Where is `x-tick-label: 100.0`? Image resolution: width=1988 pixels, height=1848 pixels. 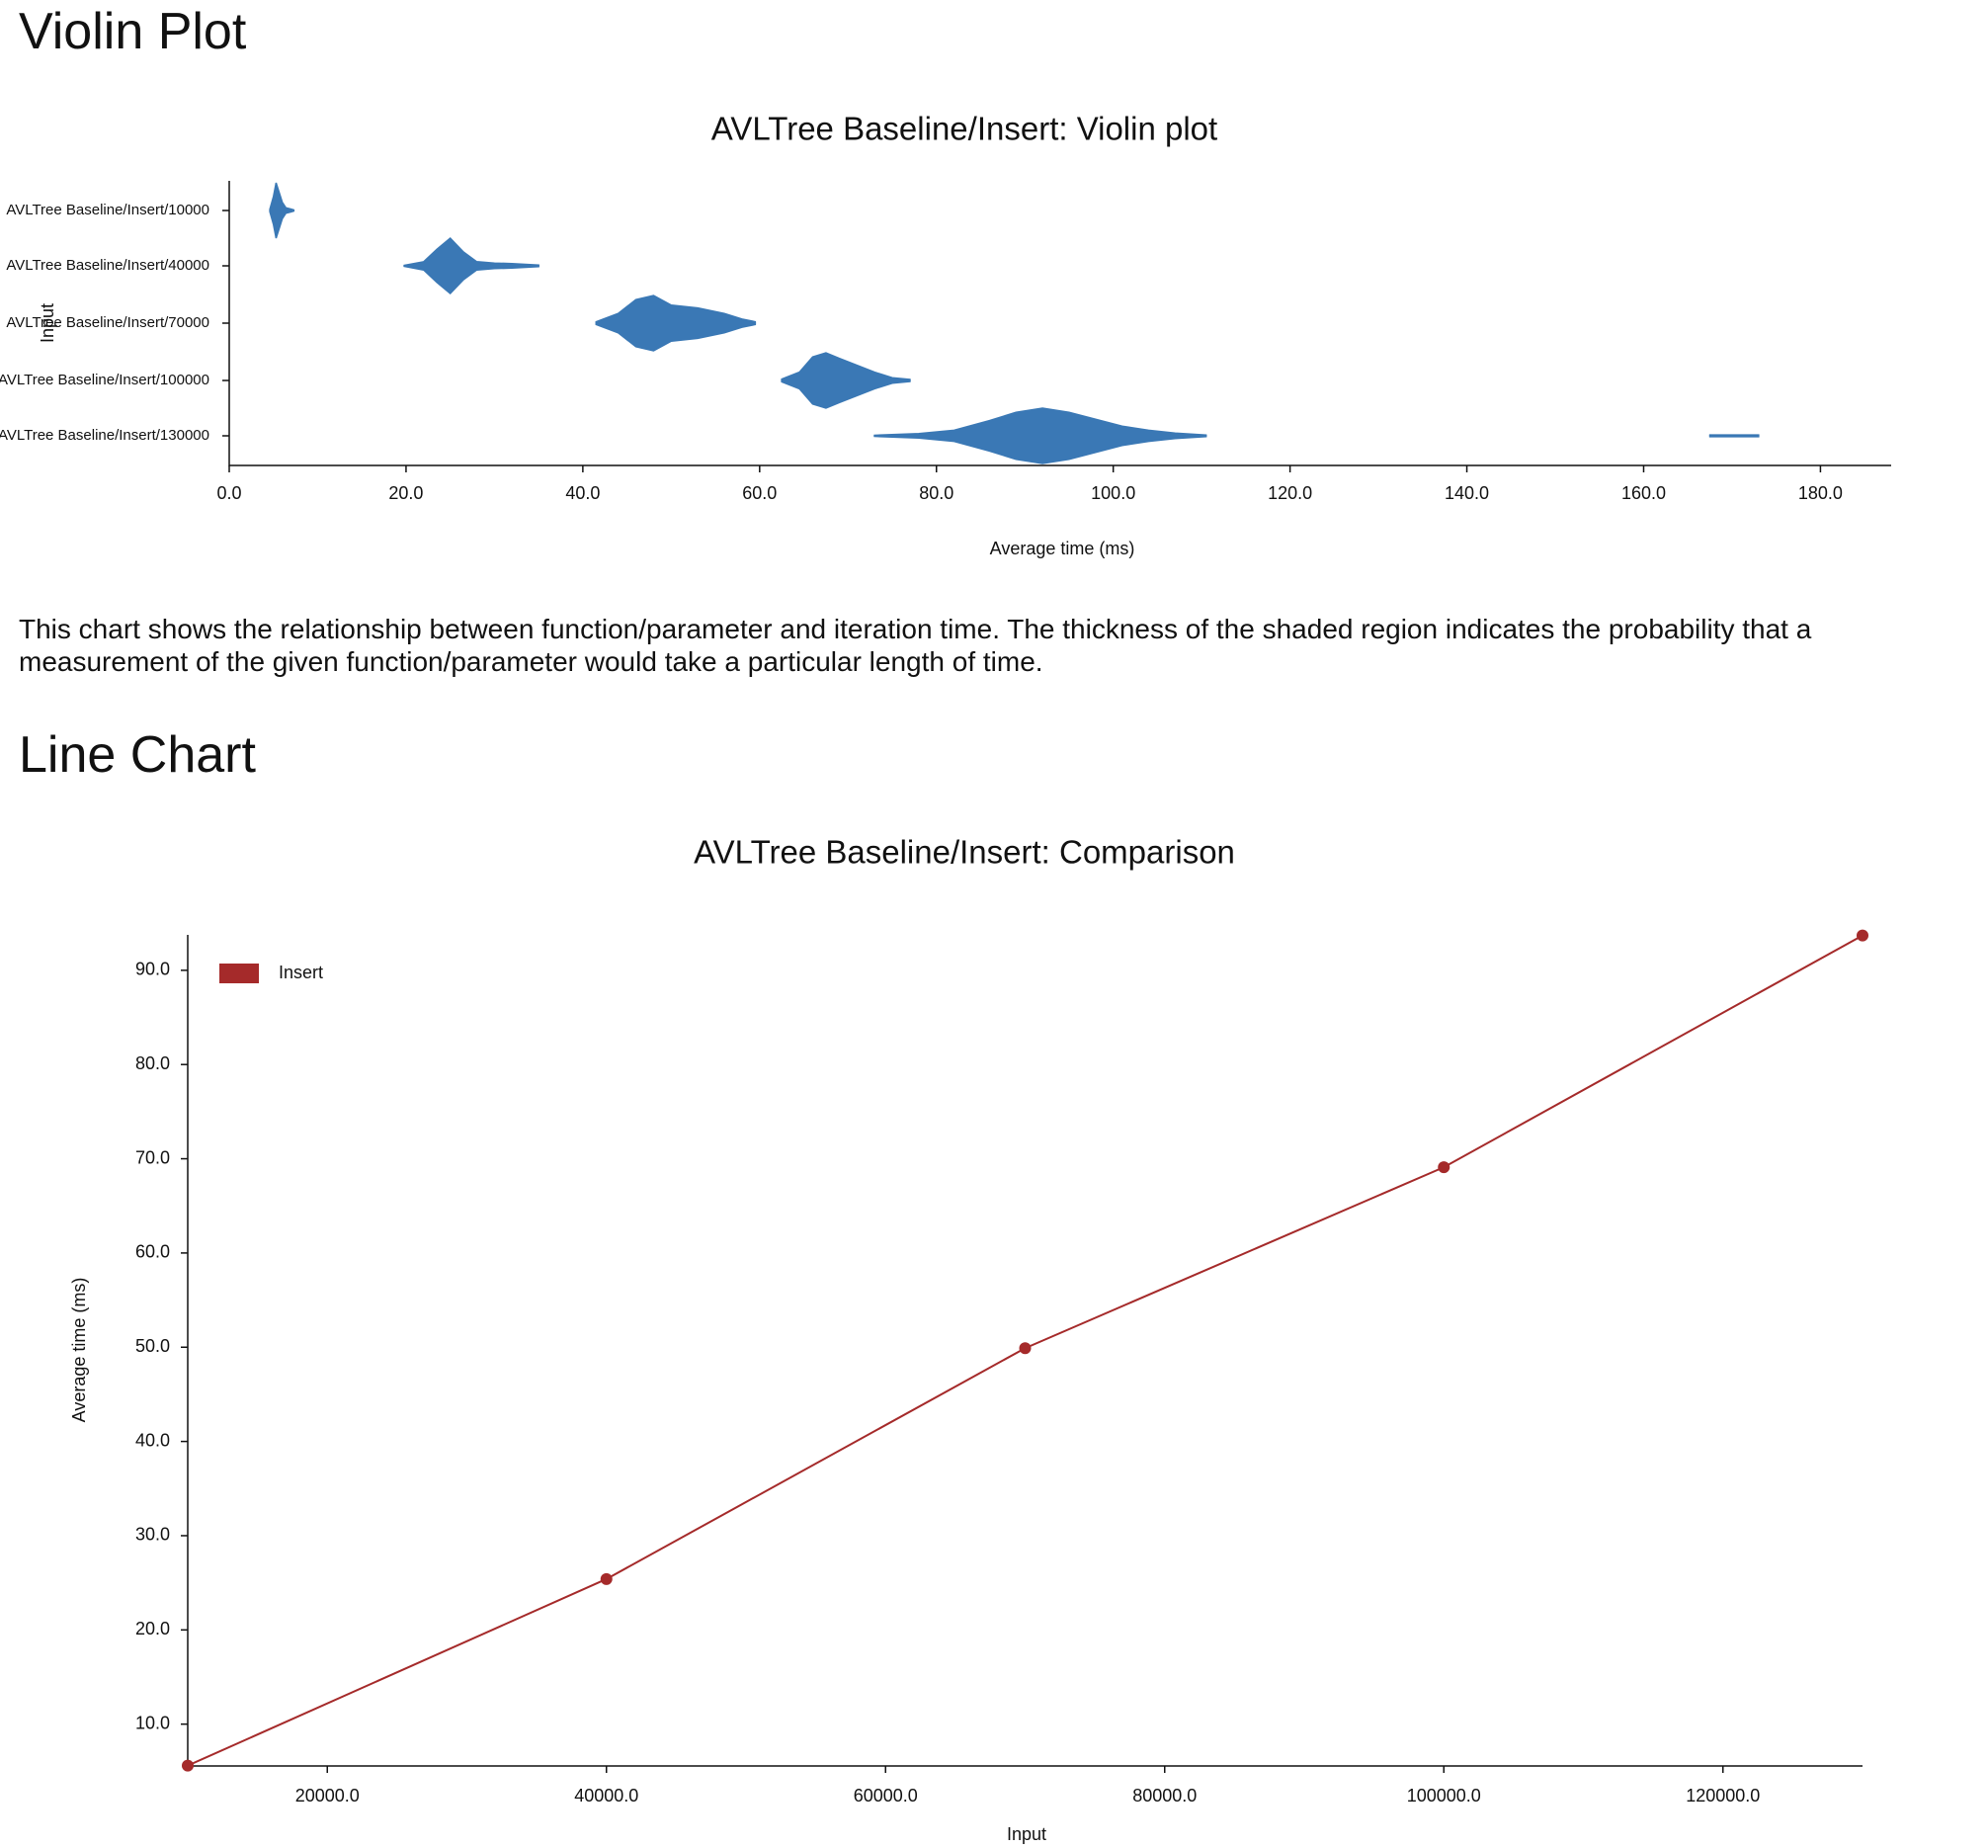
x-tick-label: 100.0 is located at coordinates (1113, 493).